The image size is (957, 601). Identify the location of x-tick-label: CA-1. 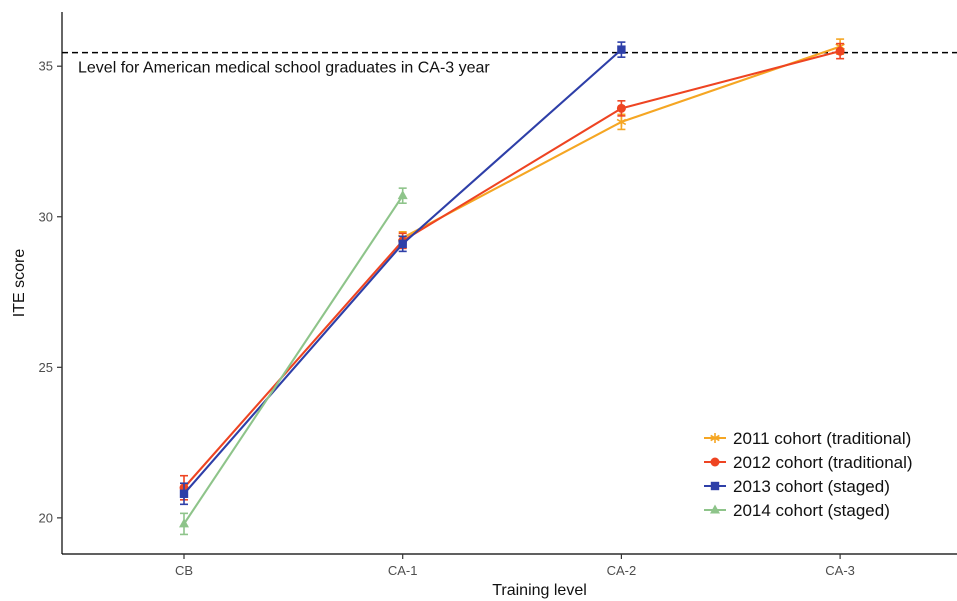
(403, 570).